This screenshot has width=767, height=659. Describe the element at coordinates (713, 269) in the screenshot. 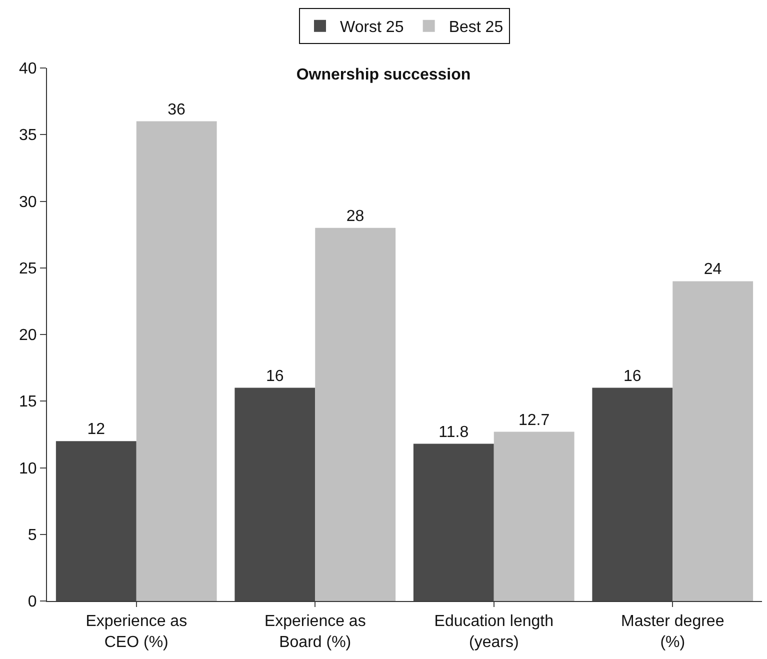

I see `data-label: 24` at that location.